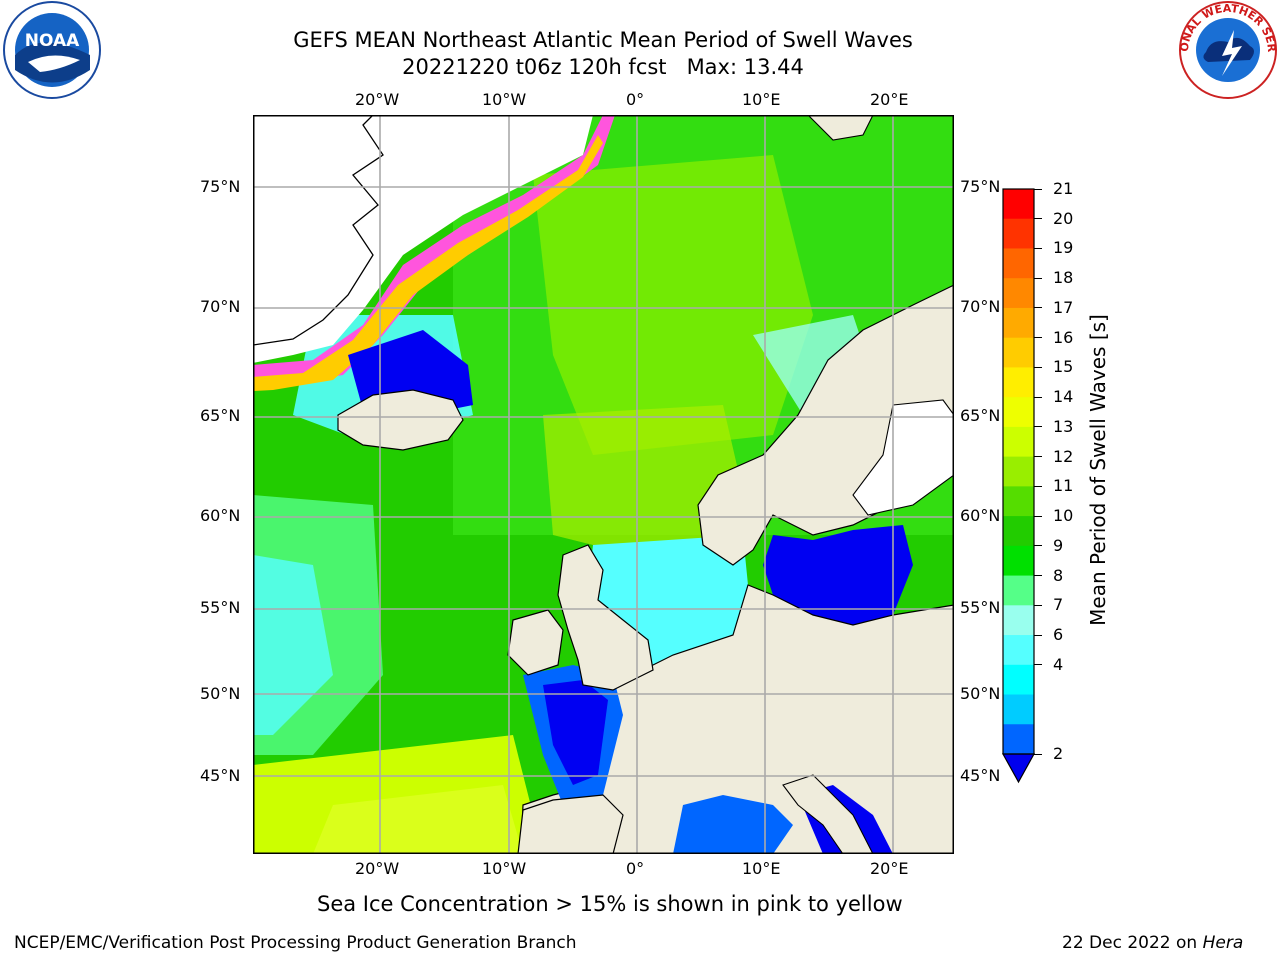  What do you see at coordinates (1058, 753) in the screenshot?
I see `colorbar-tick-label: 2` at bounding box center [1058, 753].